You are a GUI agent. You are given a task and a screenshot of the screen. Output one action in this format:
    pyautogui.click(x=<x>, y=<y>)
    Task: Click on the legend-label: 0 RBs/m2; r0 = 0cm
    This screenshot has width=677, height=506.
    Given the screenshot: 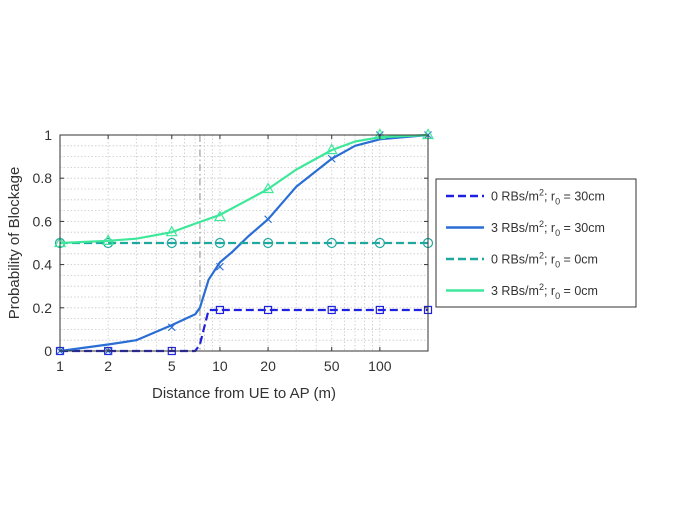 What is the action you would take?
    pyautogui.click(x=544, y=260)
    